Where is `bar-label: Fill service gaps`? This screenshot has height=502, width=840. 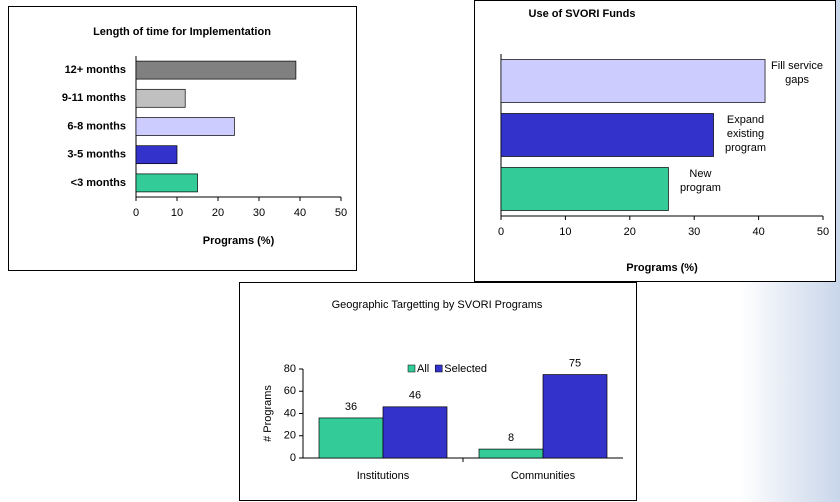
bar-label: Fill service gaps is located at coordinates (797, 73).